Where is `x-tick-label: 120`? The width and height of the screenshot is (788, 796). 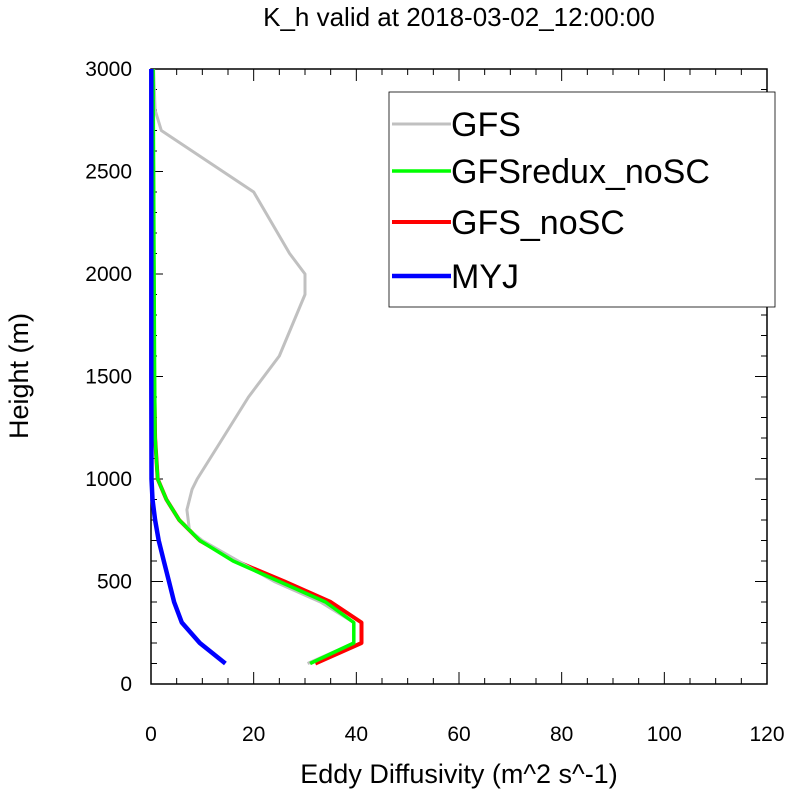
x-tick-label: 120 is located at coordinates (766, 734).